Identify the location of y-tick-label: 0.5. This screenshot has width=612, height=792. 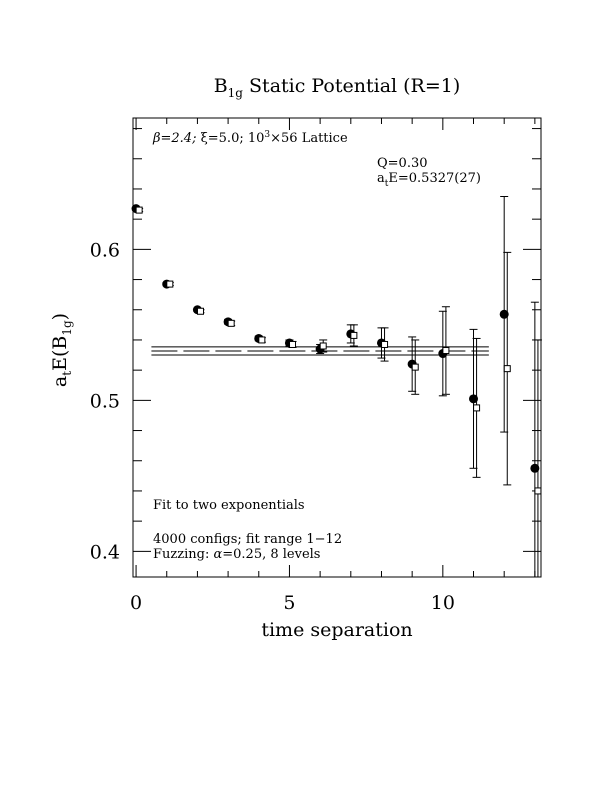
(105, 401).